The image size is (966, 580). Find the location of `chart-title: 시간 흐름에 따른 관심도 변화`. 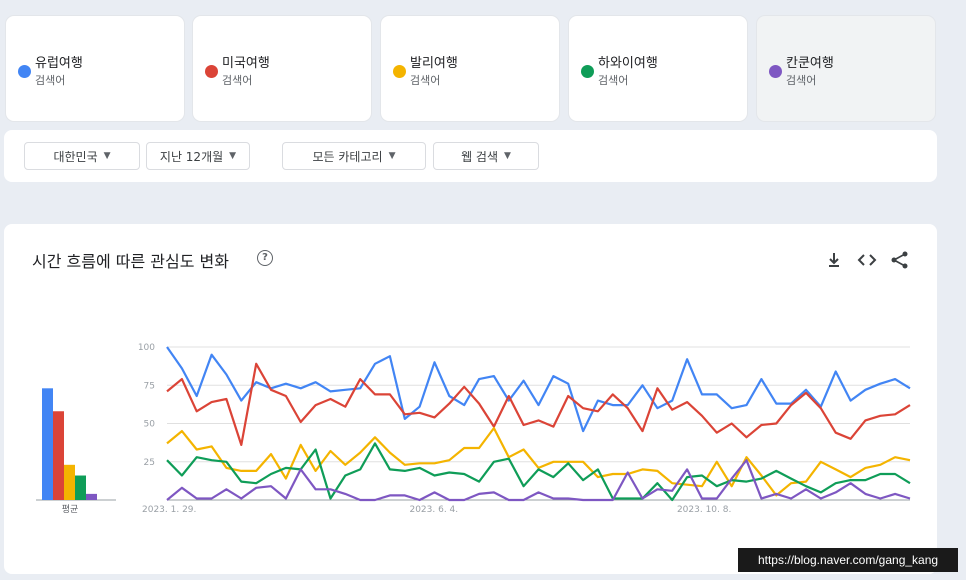

chart-title: 시간 흐름에 따른 관심도 변화 is located at coordinates (130, 261).